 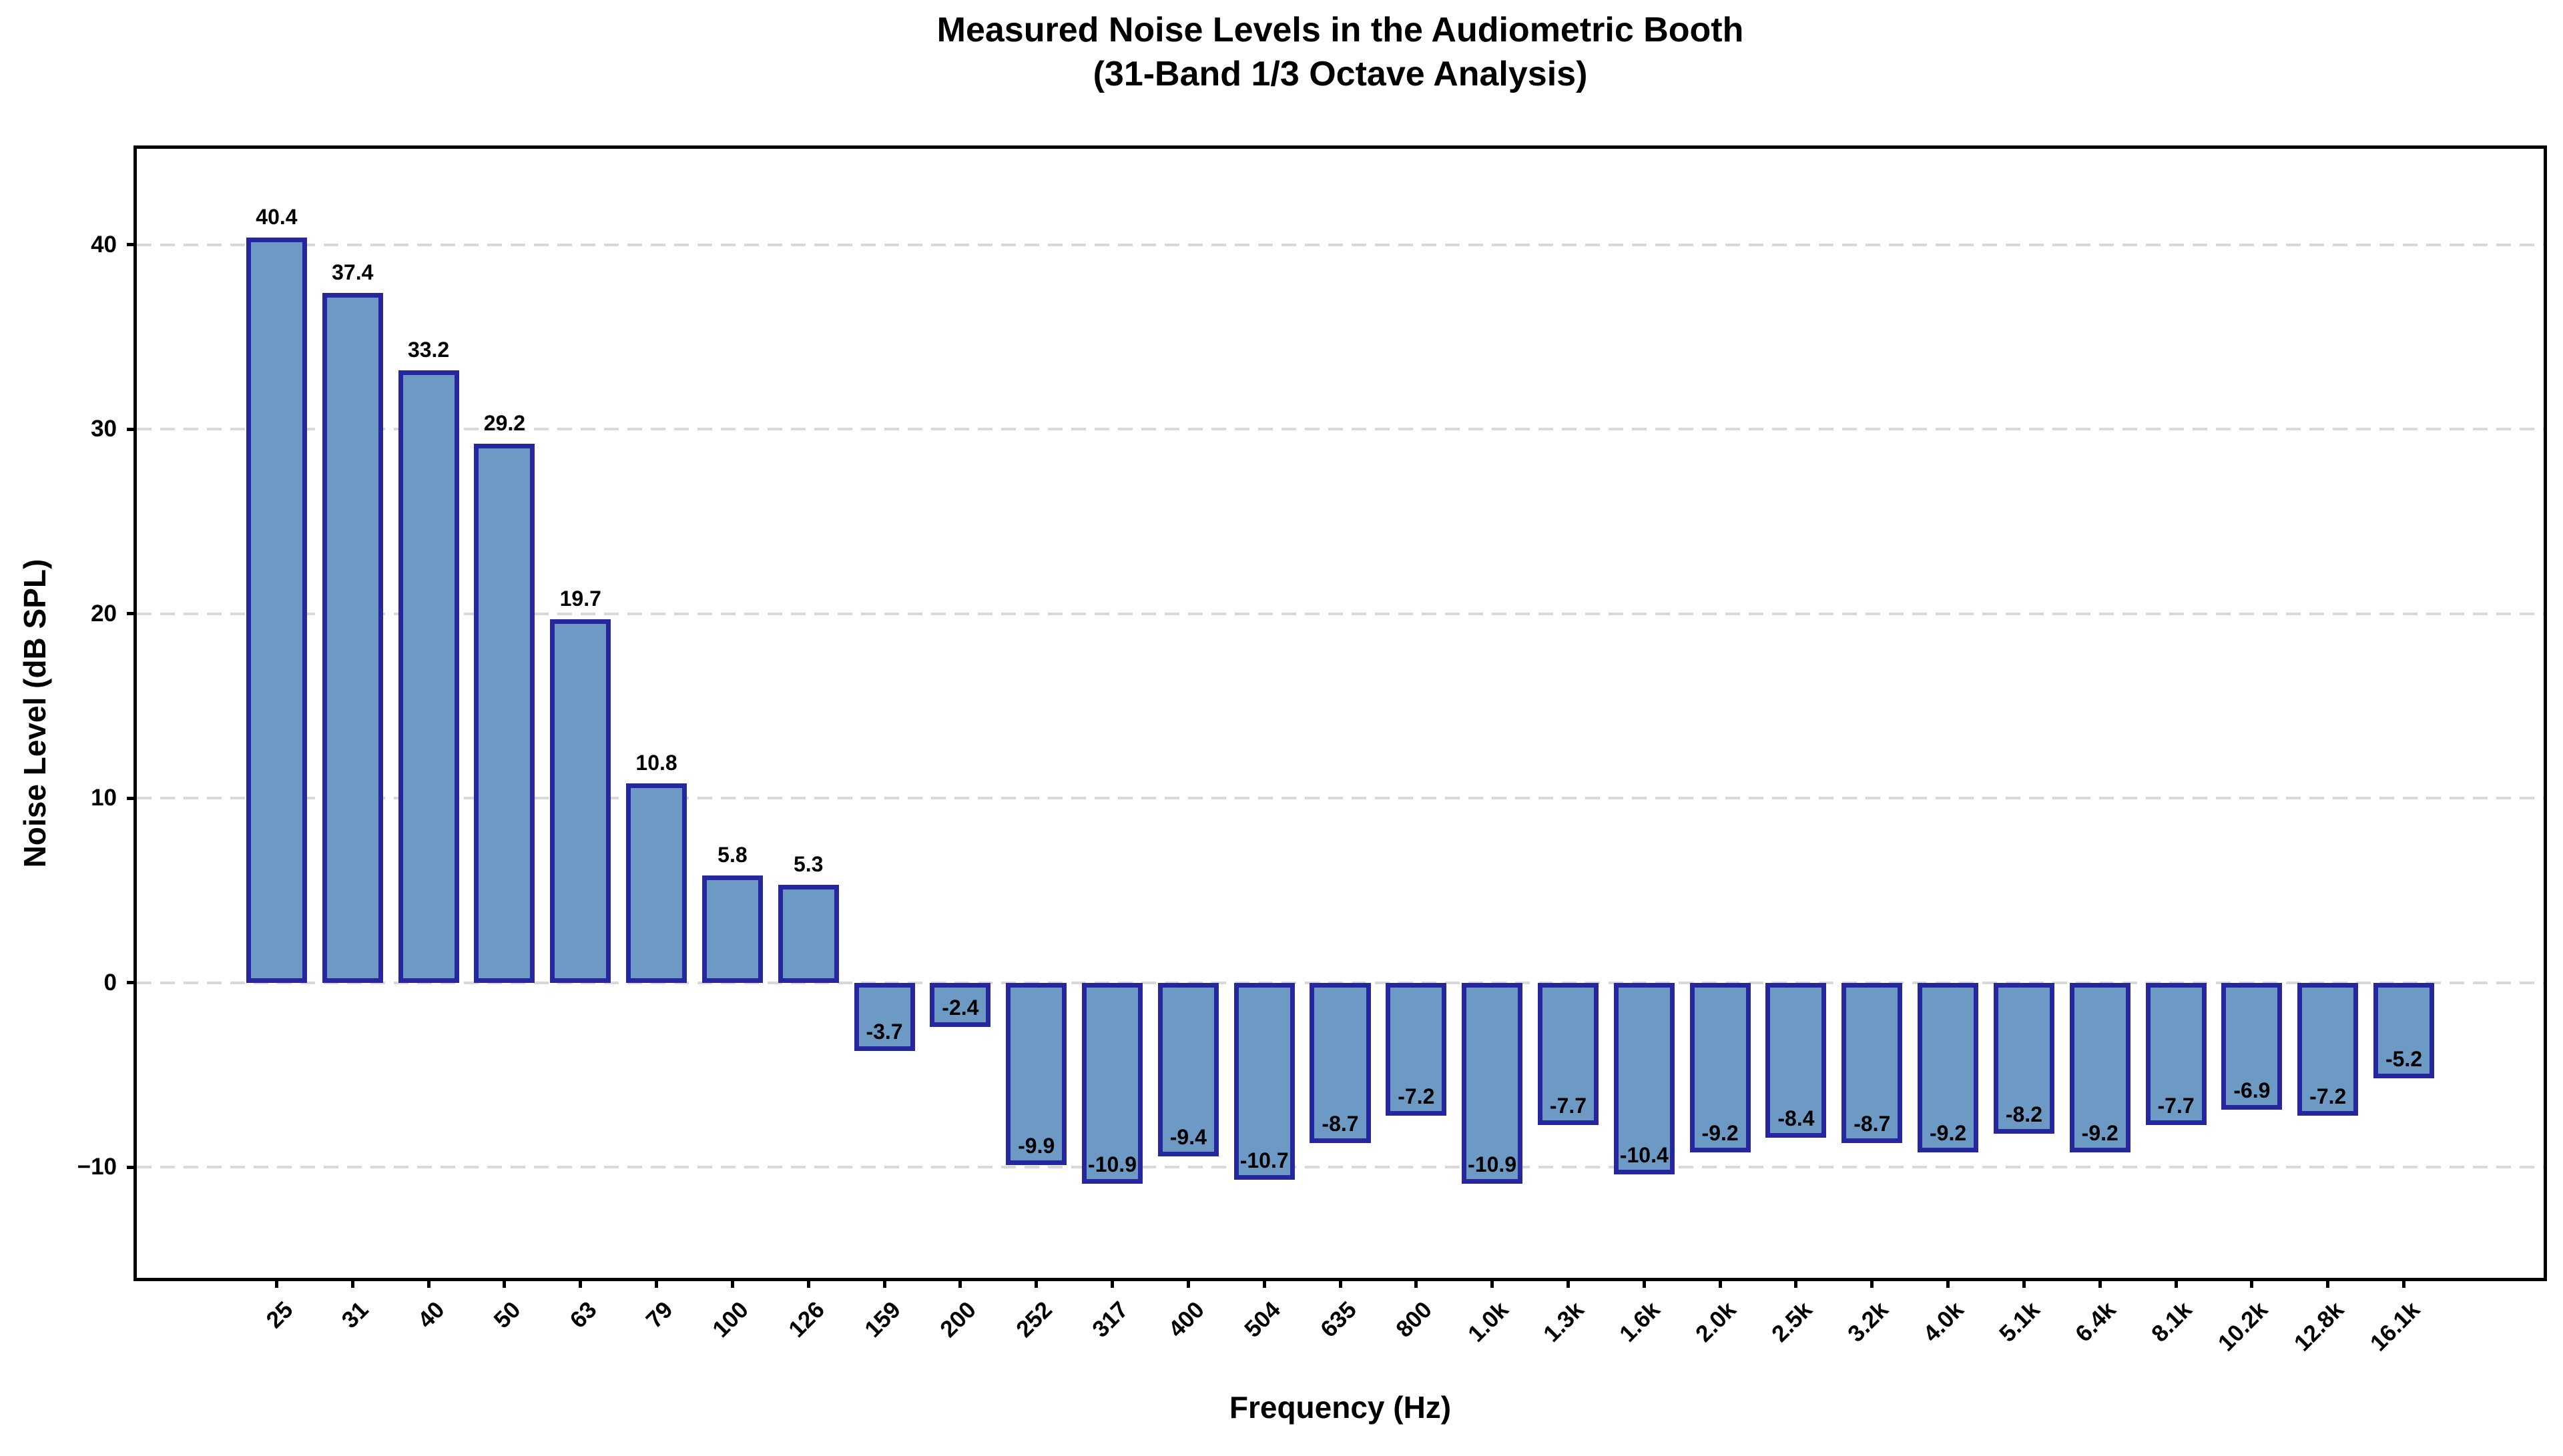 I want to click on bar-value-label-1.6k: -10.4, so click(x=1644, y=1155).